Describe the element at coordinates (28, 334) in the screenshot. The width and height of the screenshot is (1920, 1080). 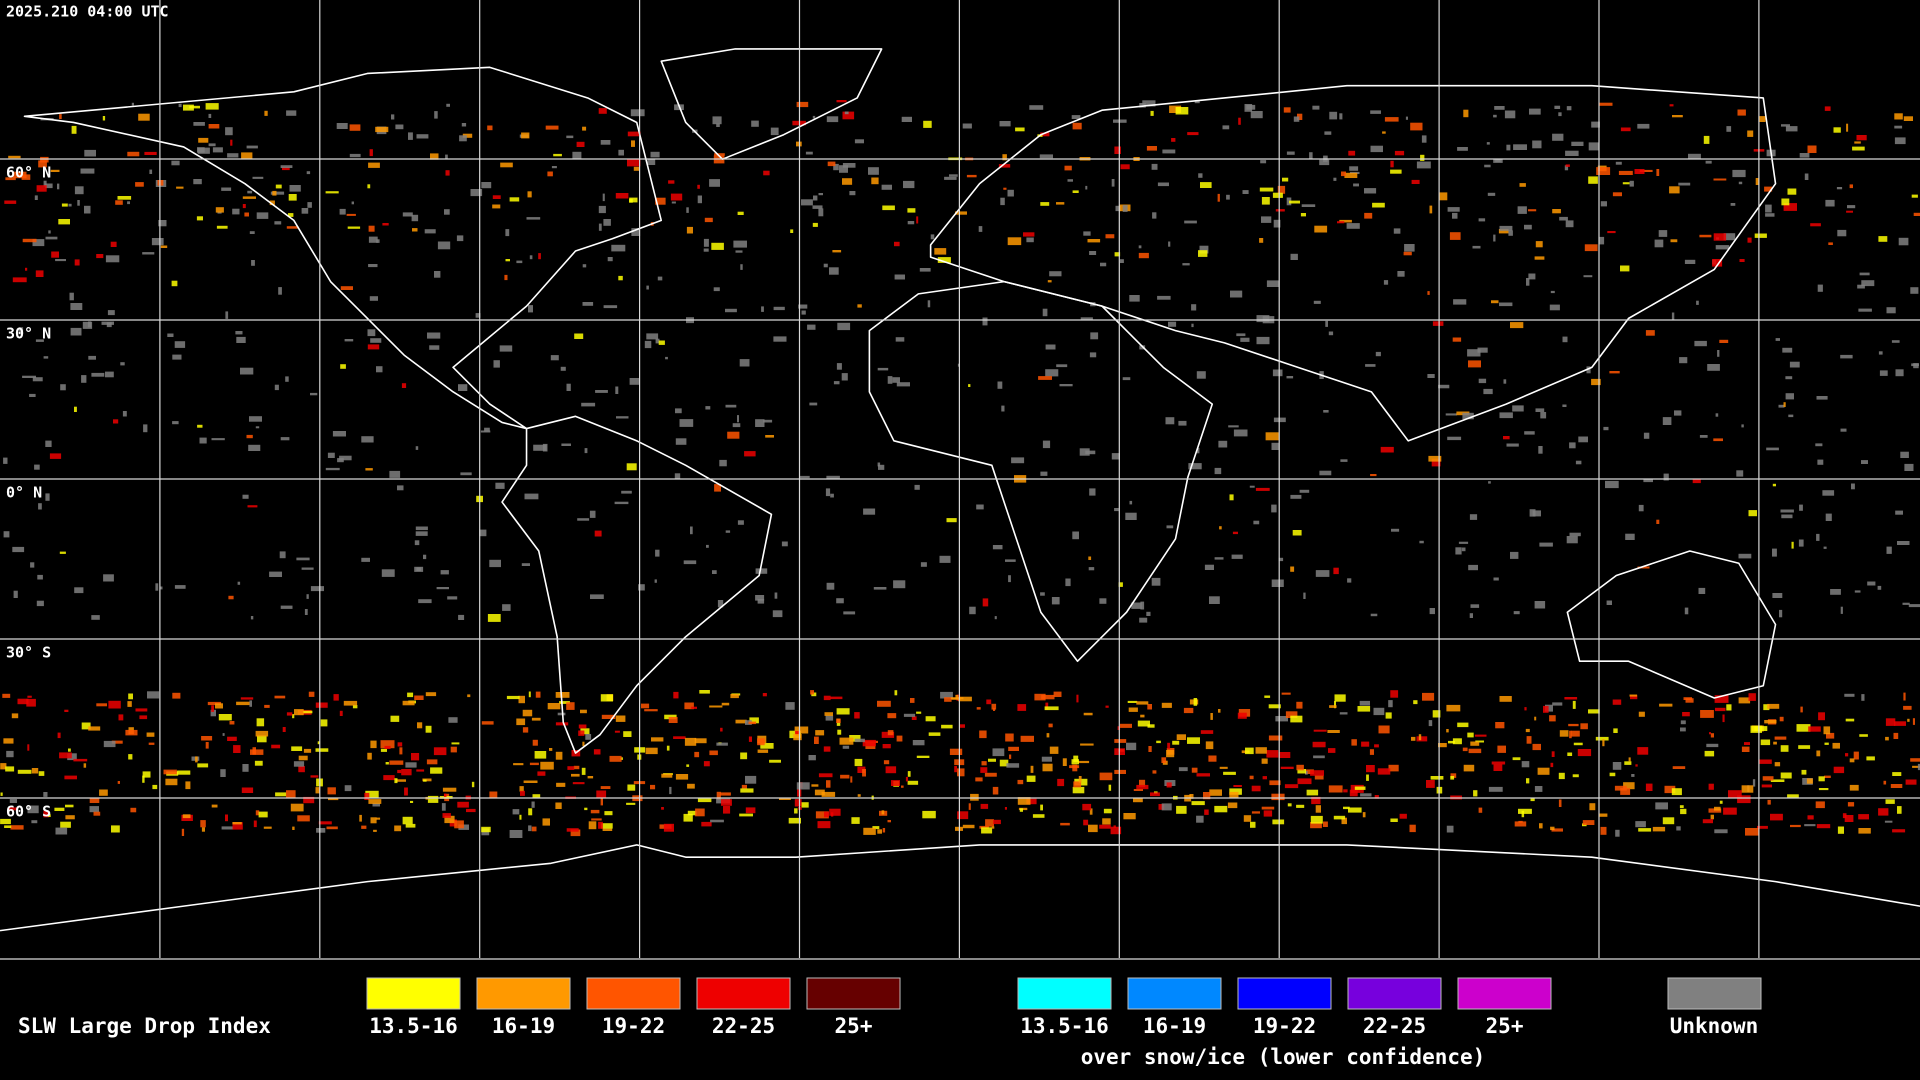
I see `latitude-label: 30° N` at that location.